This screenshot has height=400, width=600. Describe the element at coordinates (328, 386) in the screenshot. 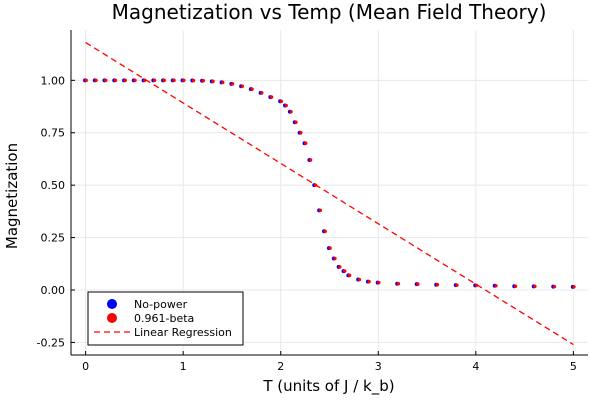

I see `x-axis-label: T (units of J / k_b)` at that location.